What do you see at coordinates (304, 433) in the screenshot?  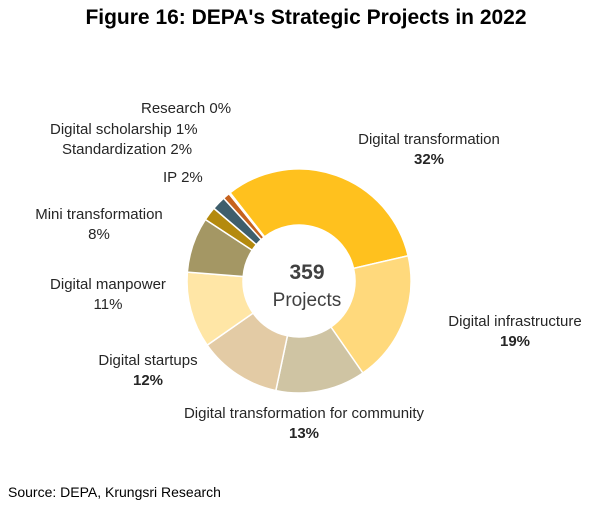 I see `slice-value: 13%` at bounding box center [304, 433].